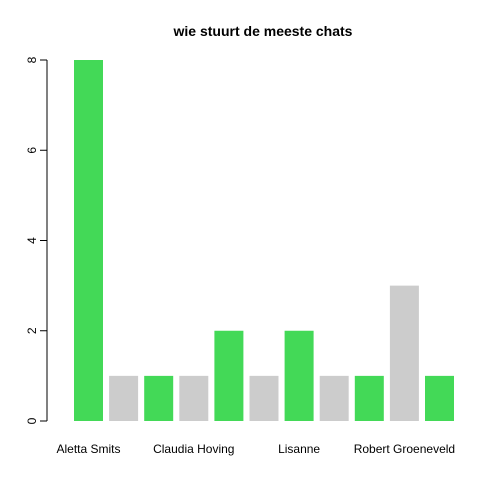  Describe the element at coordinates (32, 330) in the screenshot. I see `y-tick-label: 2` at that location.